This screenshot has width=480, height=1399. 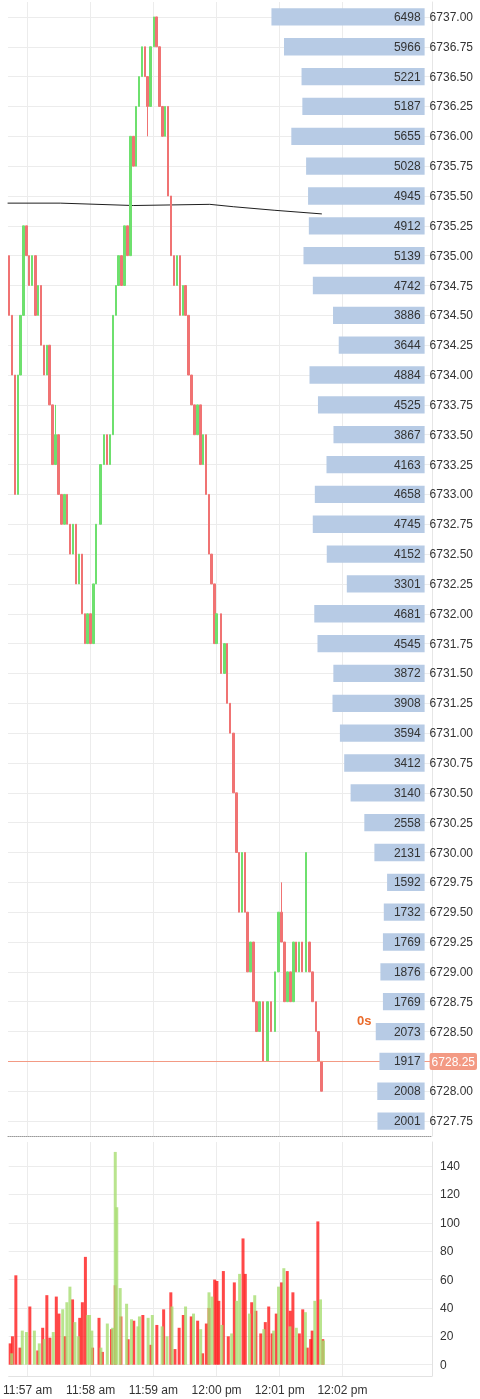 What do you see at coordinates (451, 46) in the screenshot?
I see `y-tick-label: 6736.75` at bounding box center [451, 46].